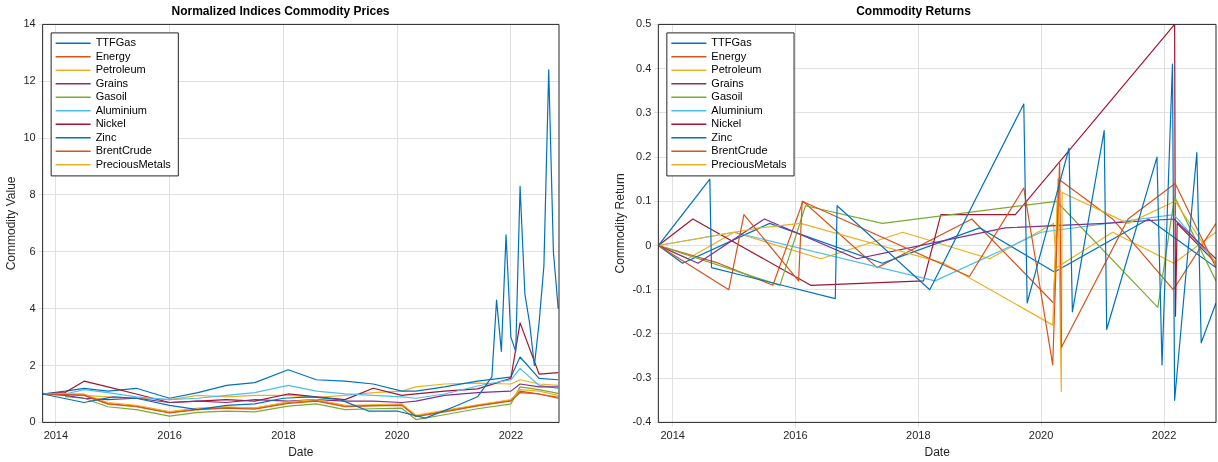  Describe the element at coordinates (619, 223) in the screenshot. I see `y-axis-title: Commodity Return` at that location.